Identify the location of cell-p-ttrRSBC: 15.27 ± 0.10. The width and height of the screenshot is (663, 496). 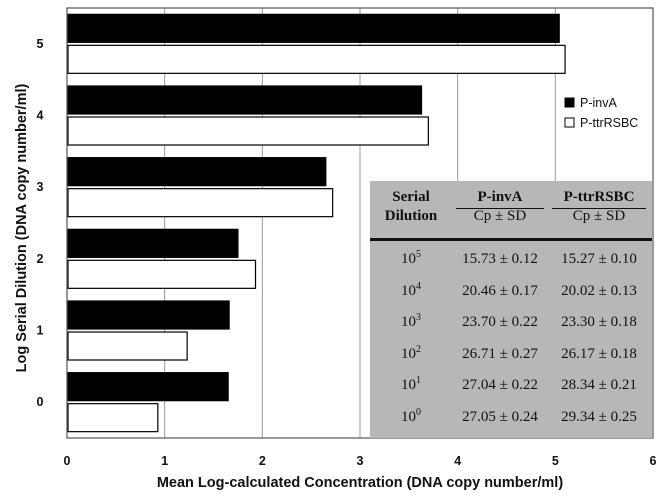
(599, 259).